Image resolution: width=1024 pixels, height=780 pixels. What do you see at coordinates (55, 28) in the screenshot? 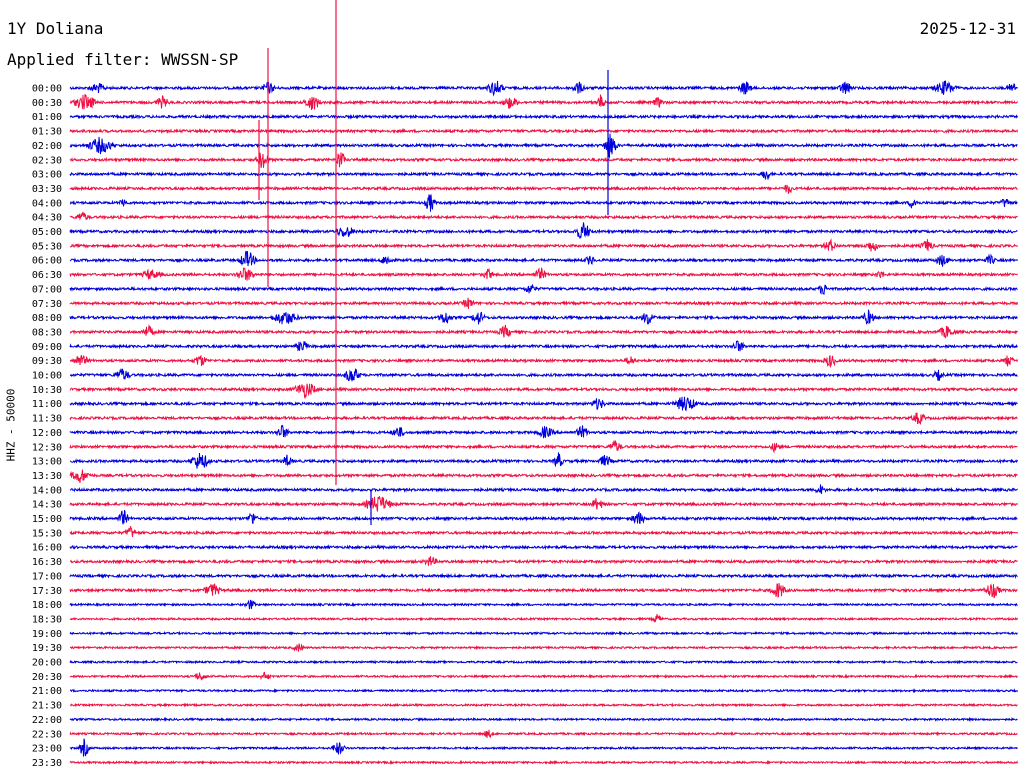
I see `station-title: 1Y Doliana` at bounding box center [55, 28].